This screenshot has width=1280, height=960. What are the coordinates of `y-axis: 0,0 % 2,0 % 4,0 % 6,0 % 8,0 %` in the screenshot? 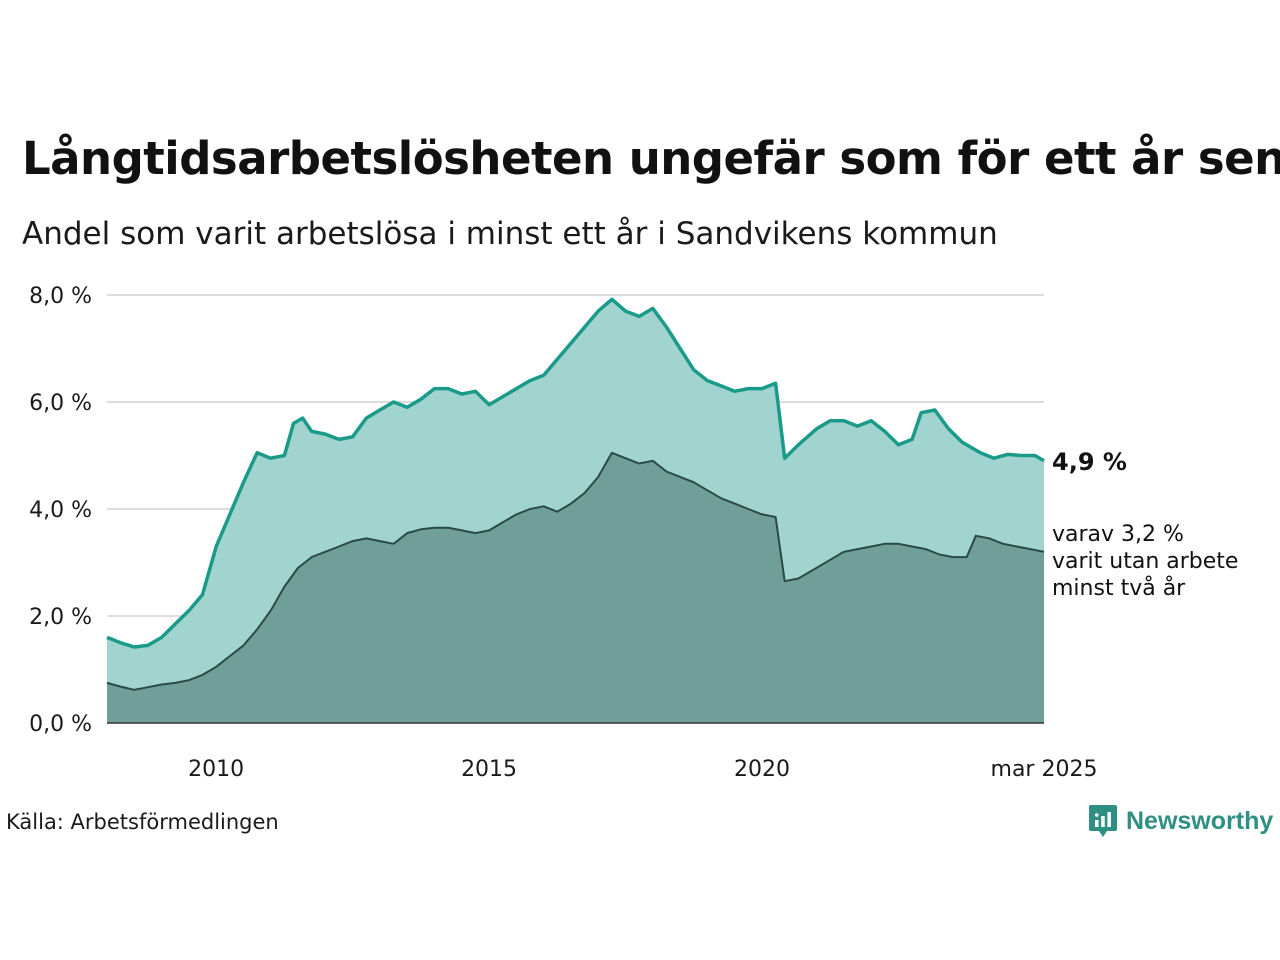 It's located at (60, 510).